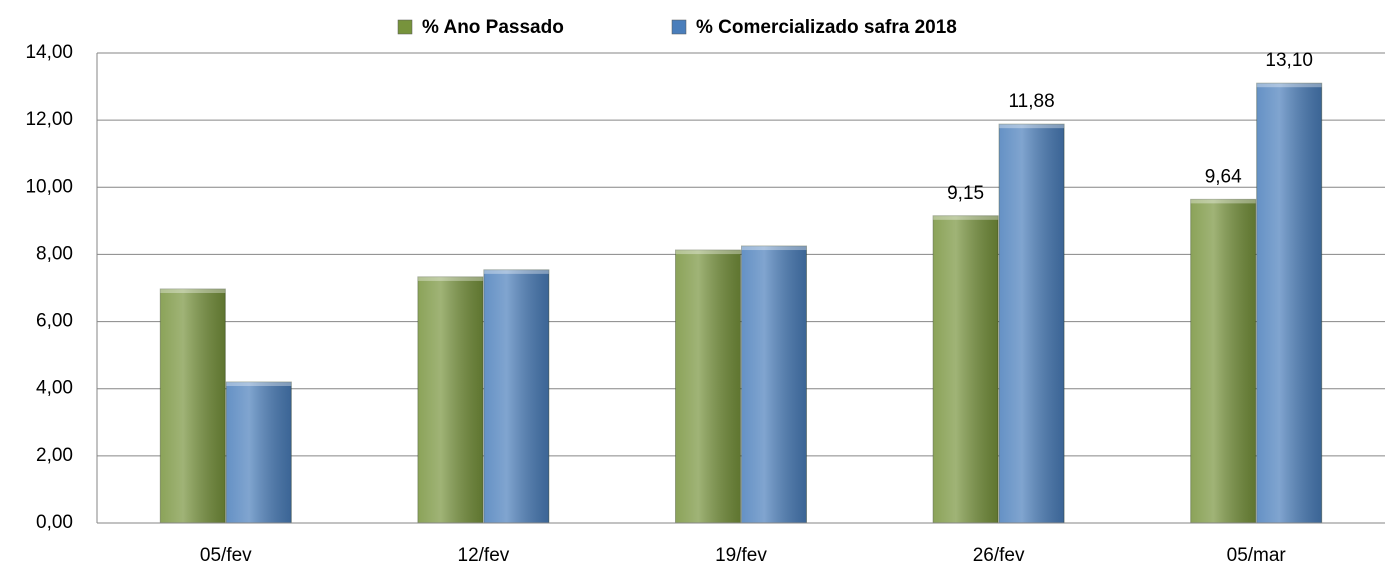 Image resolution: width=1385 pixels, height=570 pixels. I want to click on data-label: 9,64, so click(1223, 176).